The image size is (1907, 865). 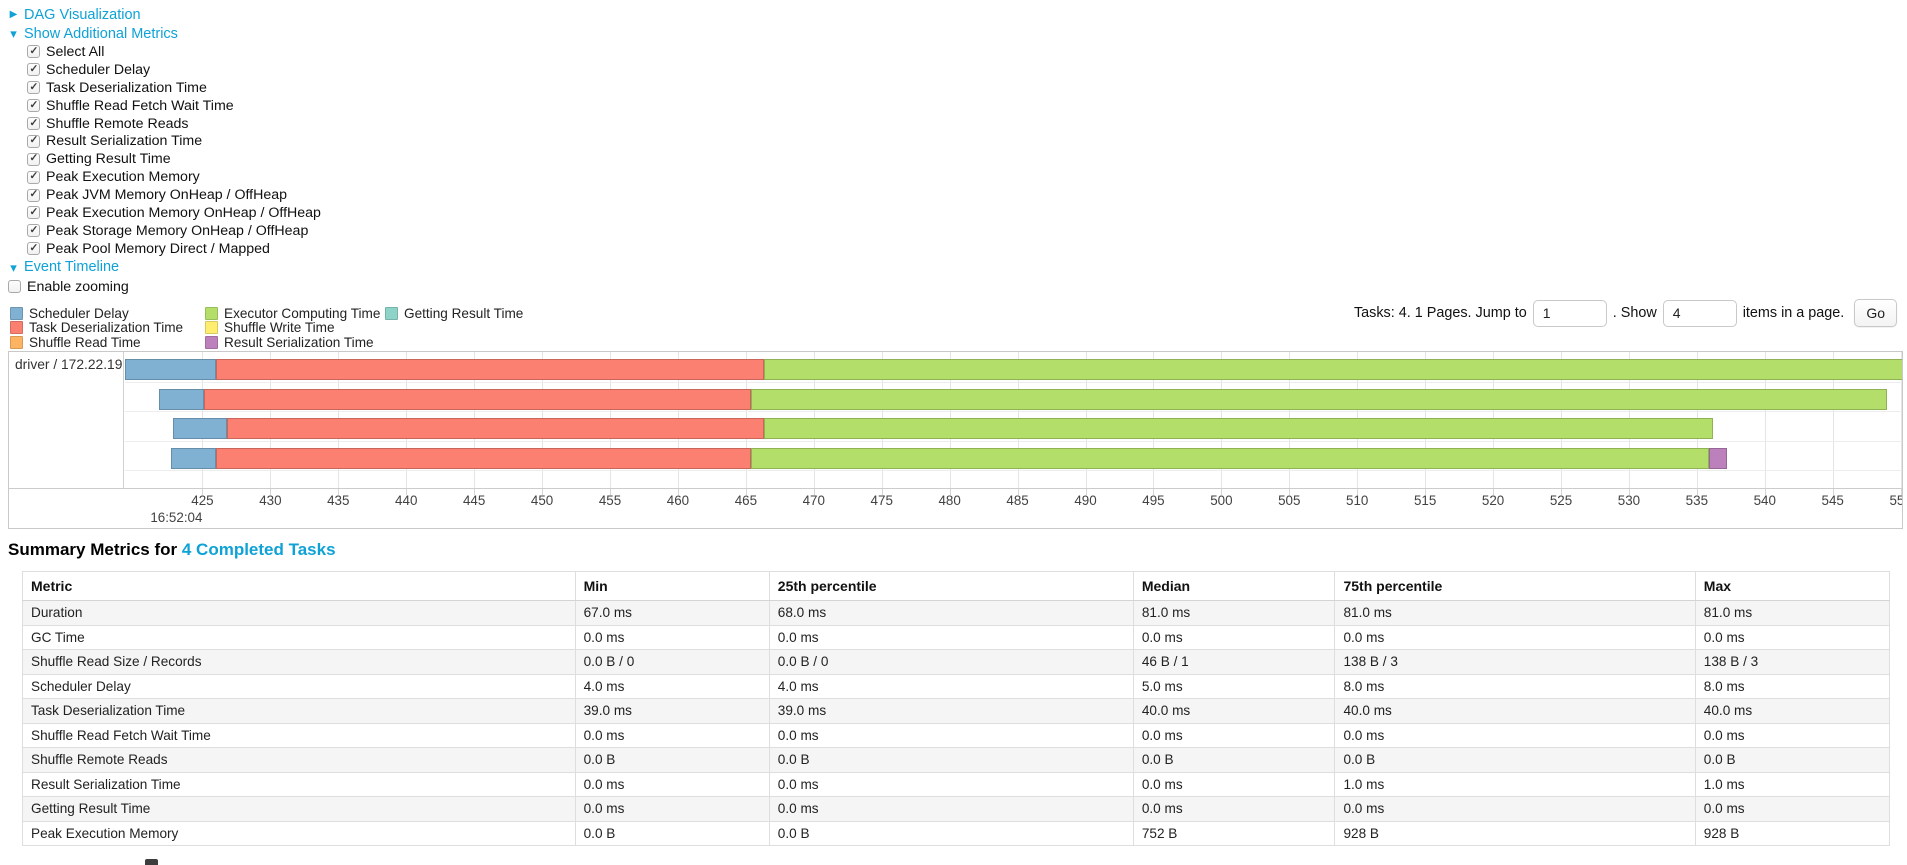 I want to click on metric-value-cell: 39.0 ms, so click(x=672, y=711).